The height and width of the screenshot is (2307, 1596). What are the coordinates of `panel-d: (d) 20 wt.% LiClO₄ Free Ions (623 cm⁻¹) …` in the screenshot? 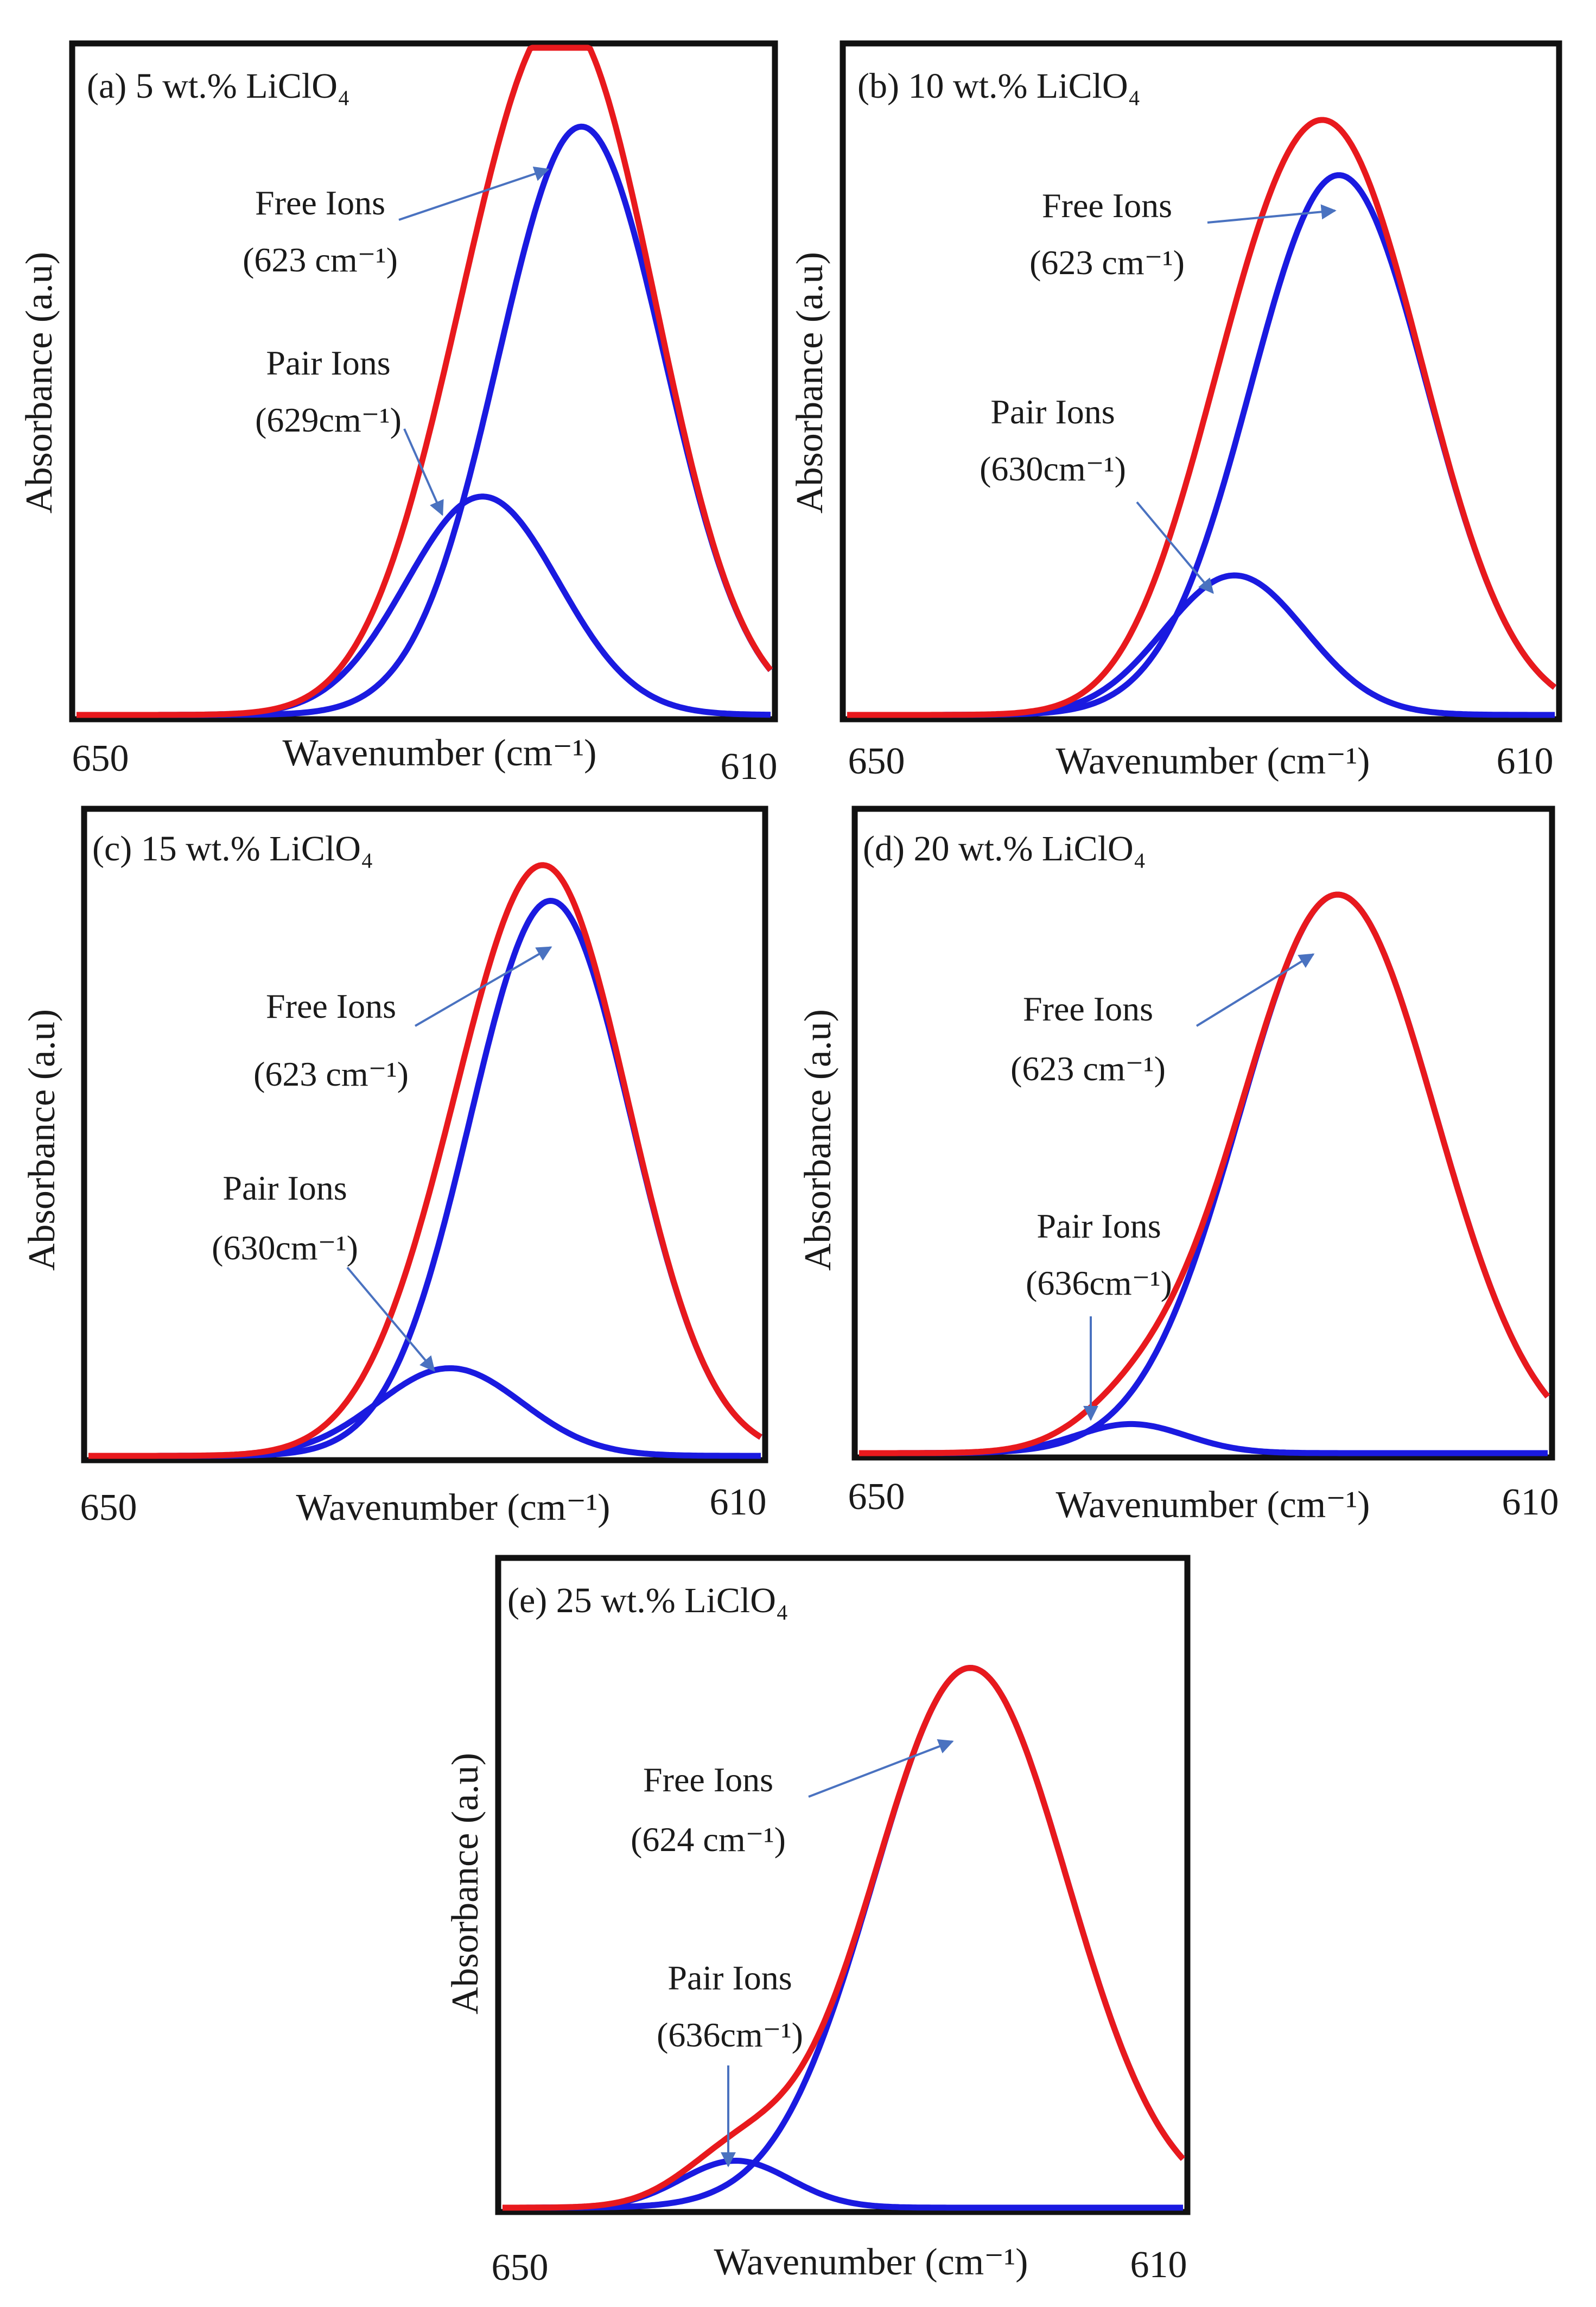 It's located at (1178, 1166).